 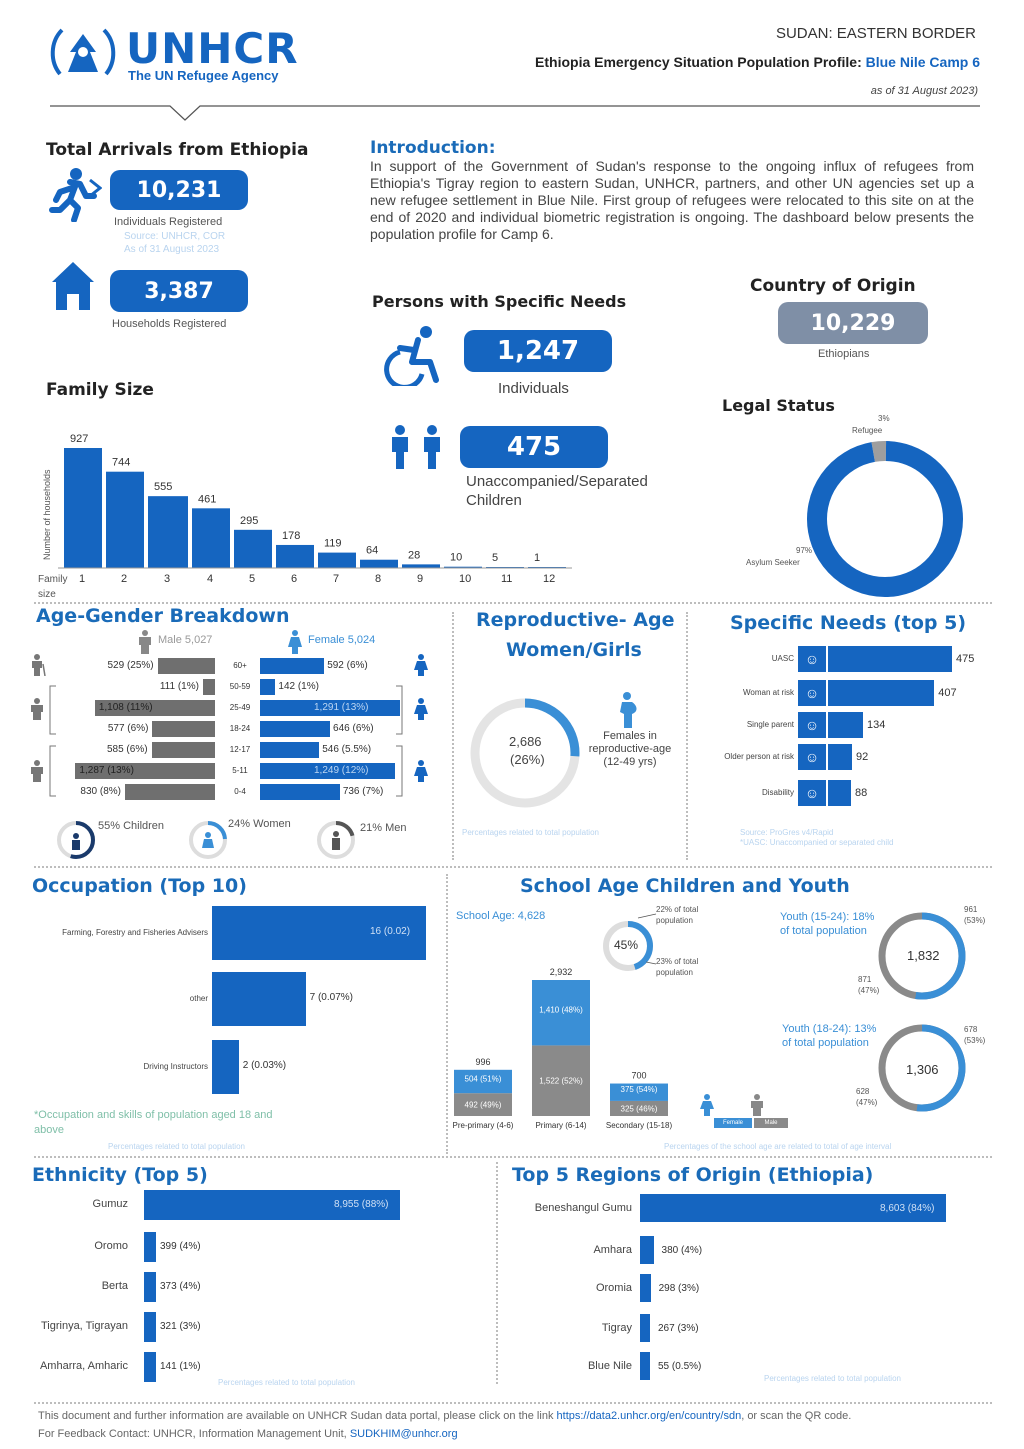 I want to click on individuals-registered-label: Individuals Registered, so click(x=168, y=222).